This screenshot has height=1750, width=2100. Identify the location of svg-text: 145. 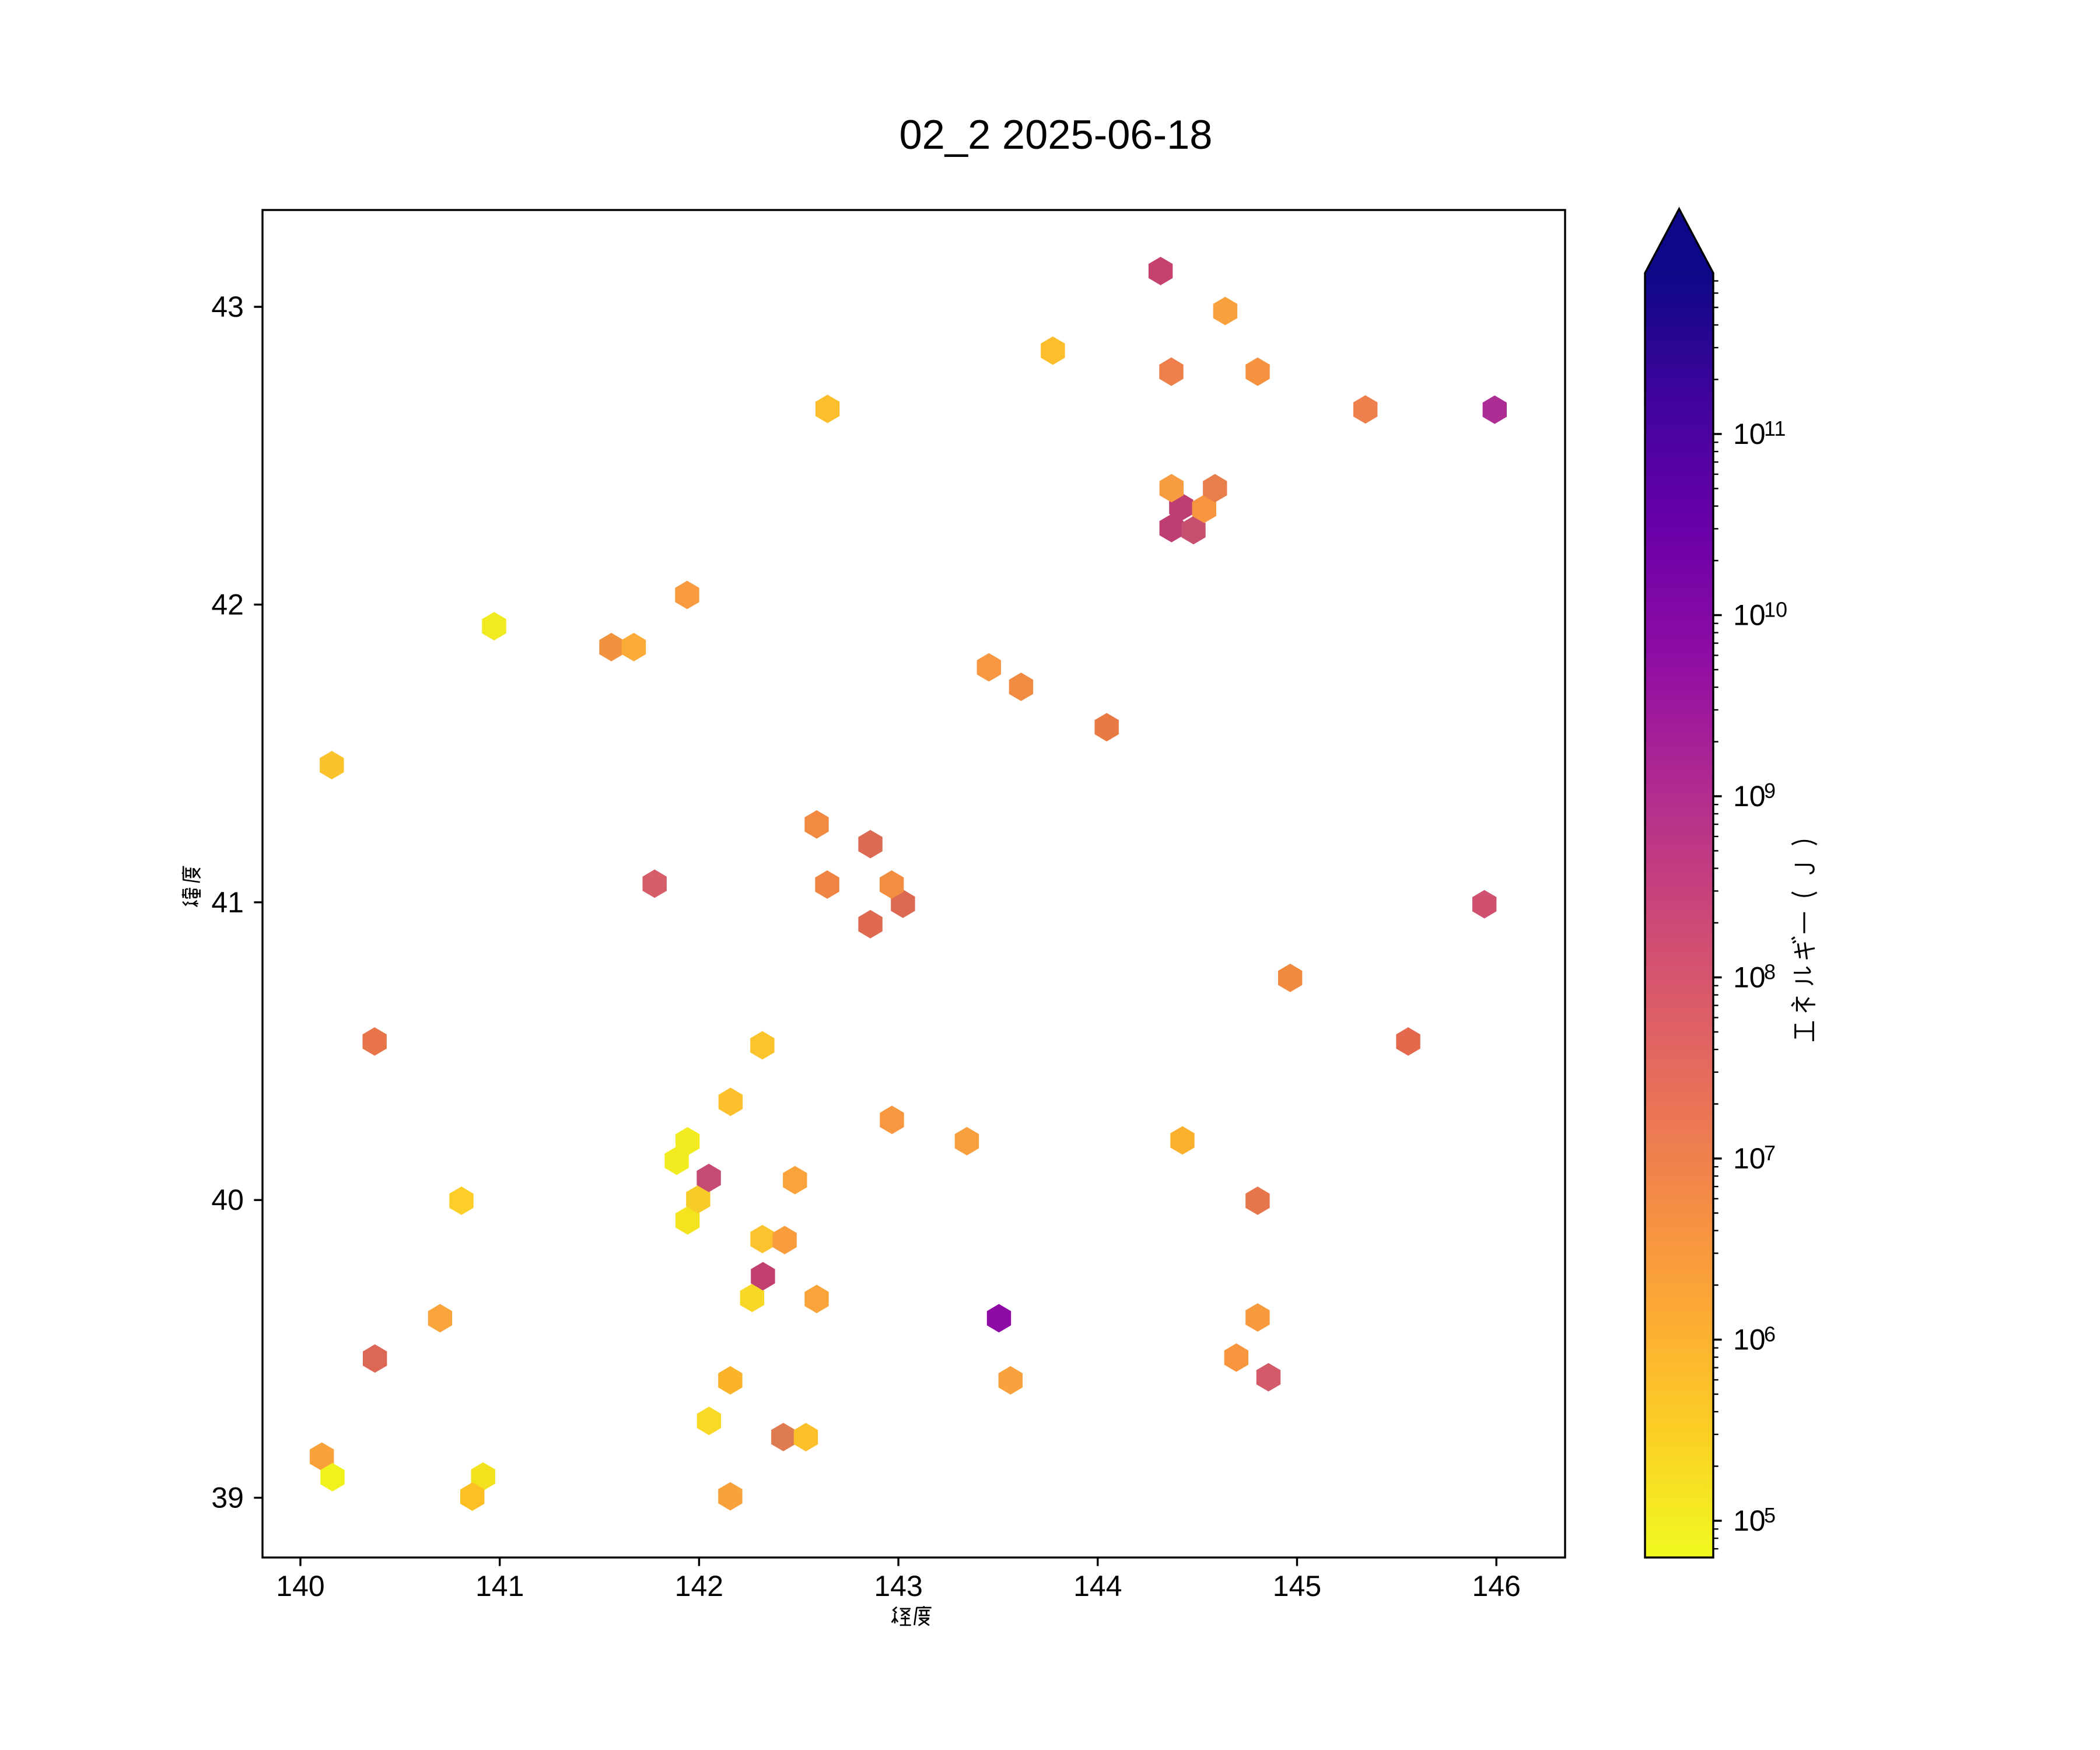
(1297, 1586).